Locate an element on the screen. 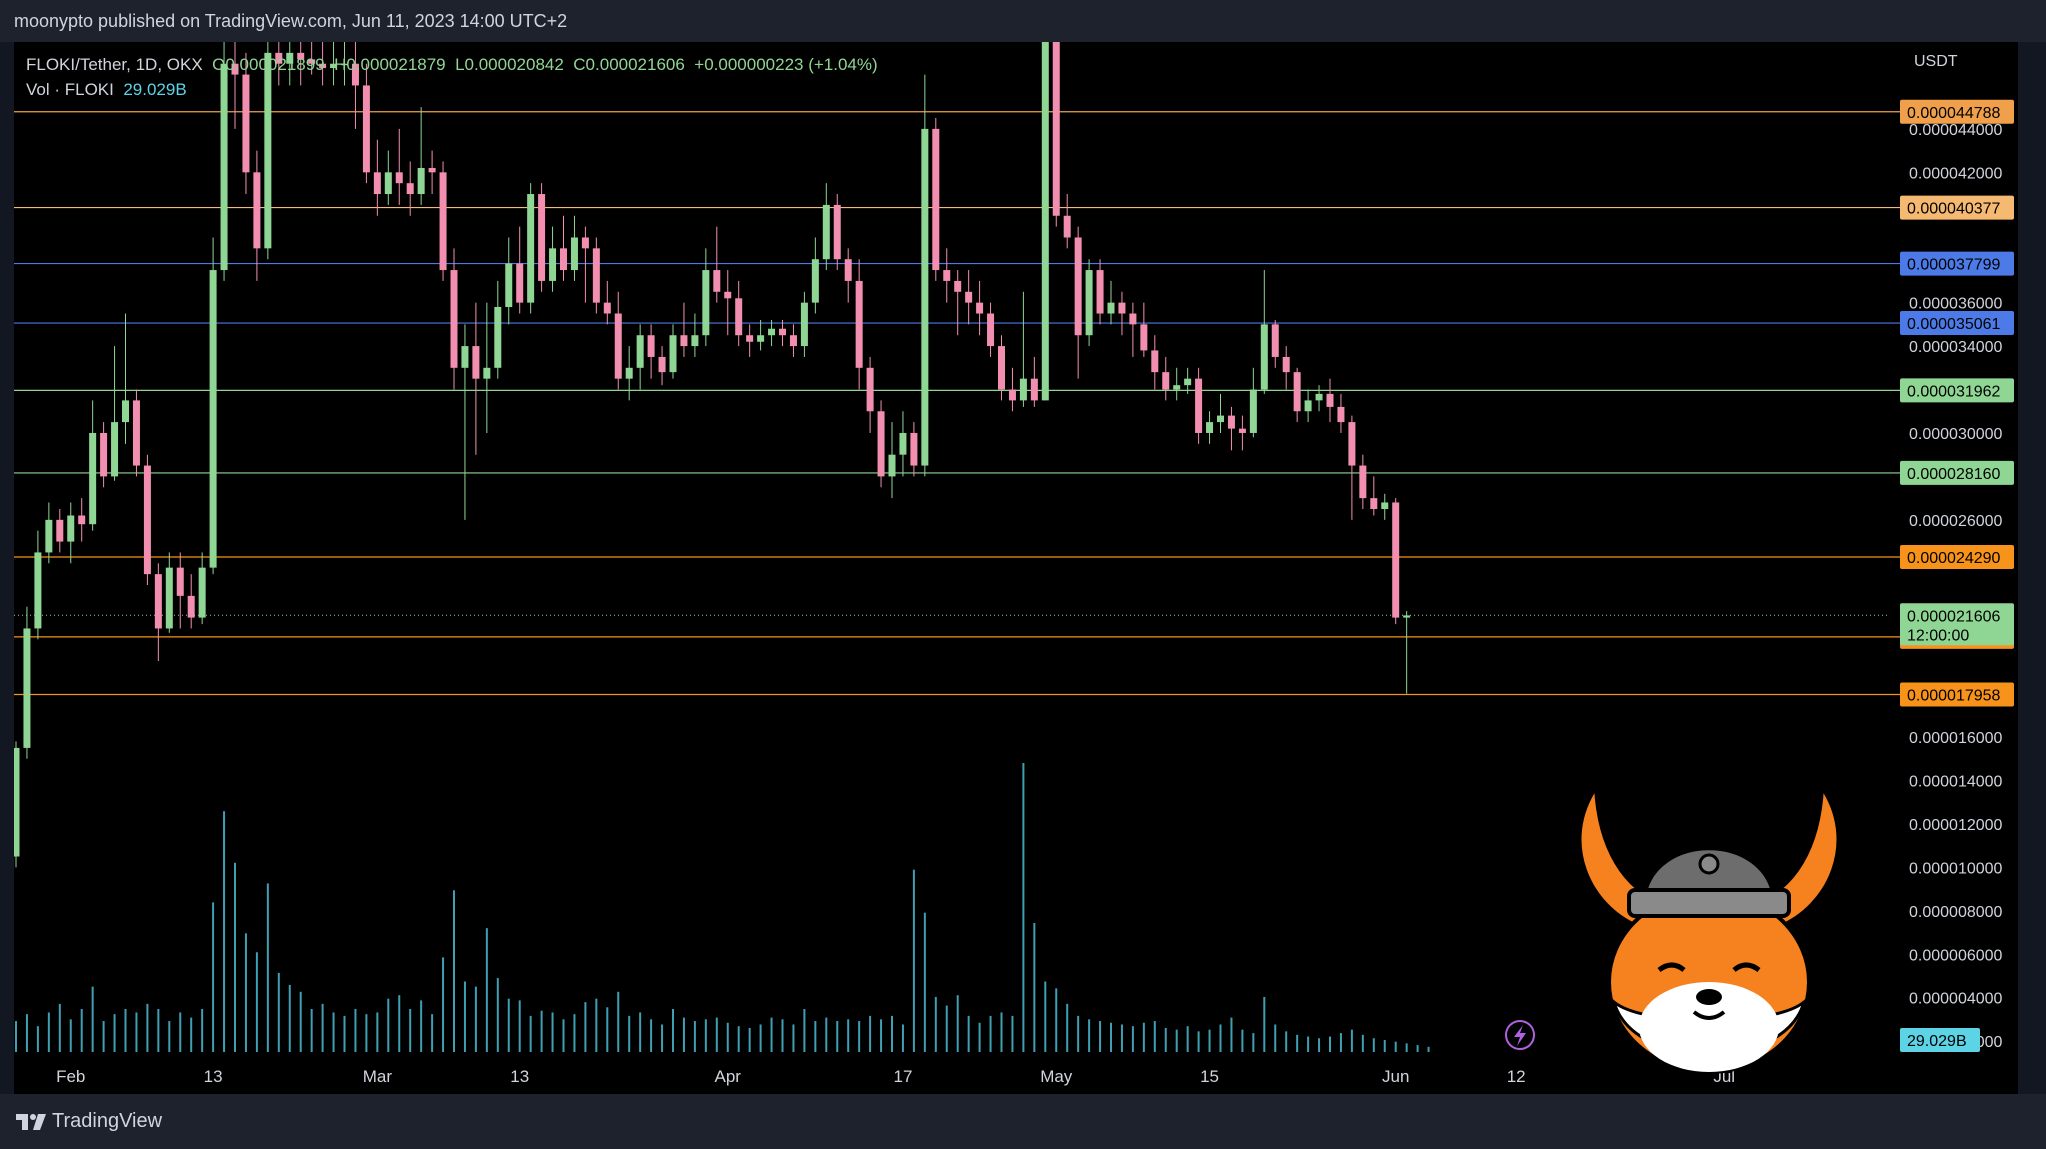  y-tick-label: 0.000004000 is located at coordinates (1956, 999).